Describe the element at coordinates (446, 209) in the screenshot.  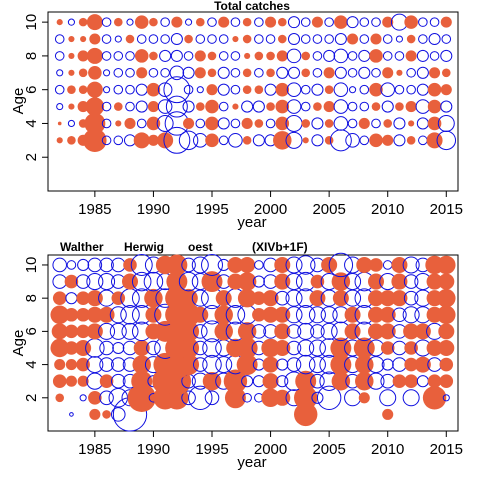
I see `x-tick-label: 2015` at that location.